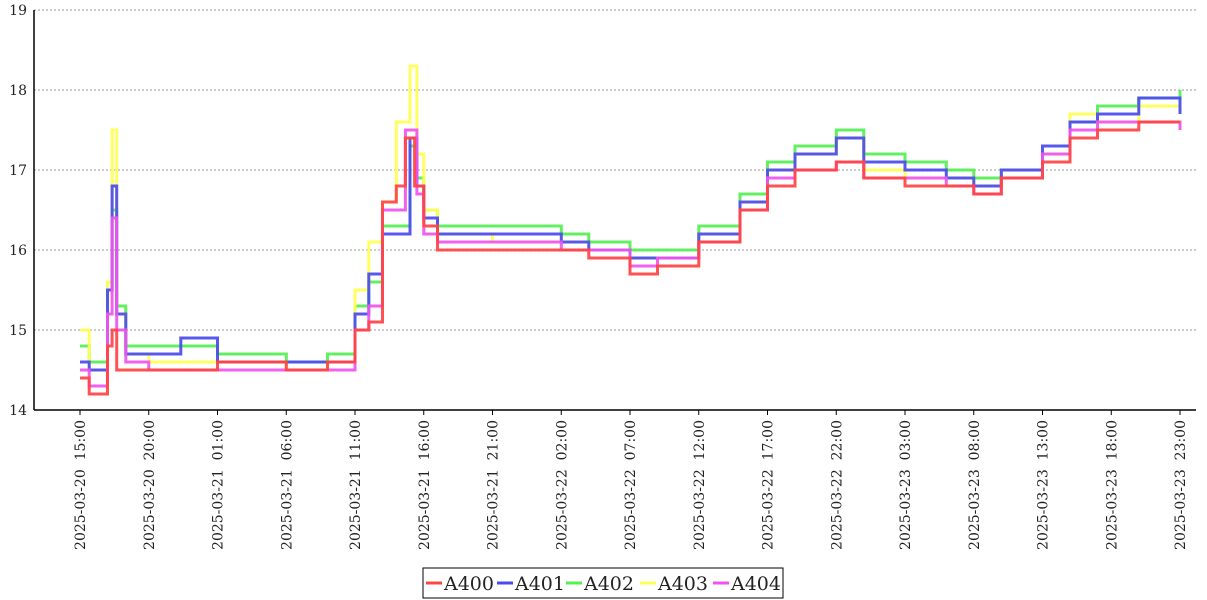 Image resolution: width=1207 pixels, height=600 pixels. I want to click on x-tick-label: 2025-03-22 07:00, so click(631, 485).